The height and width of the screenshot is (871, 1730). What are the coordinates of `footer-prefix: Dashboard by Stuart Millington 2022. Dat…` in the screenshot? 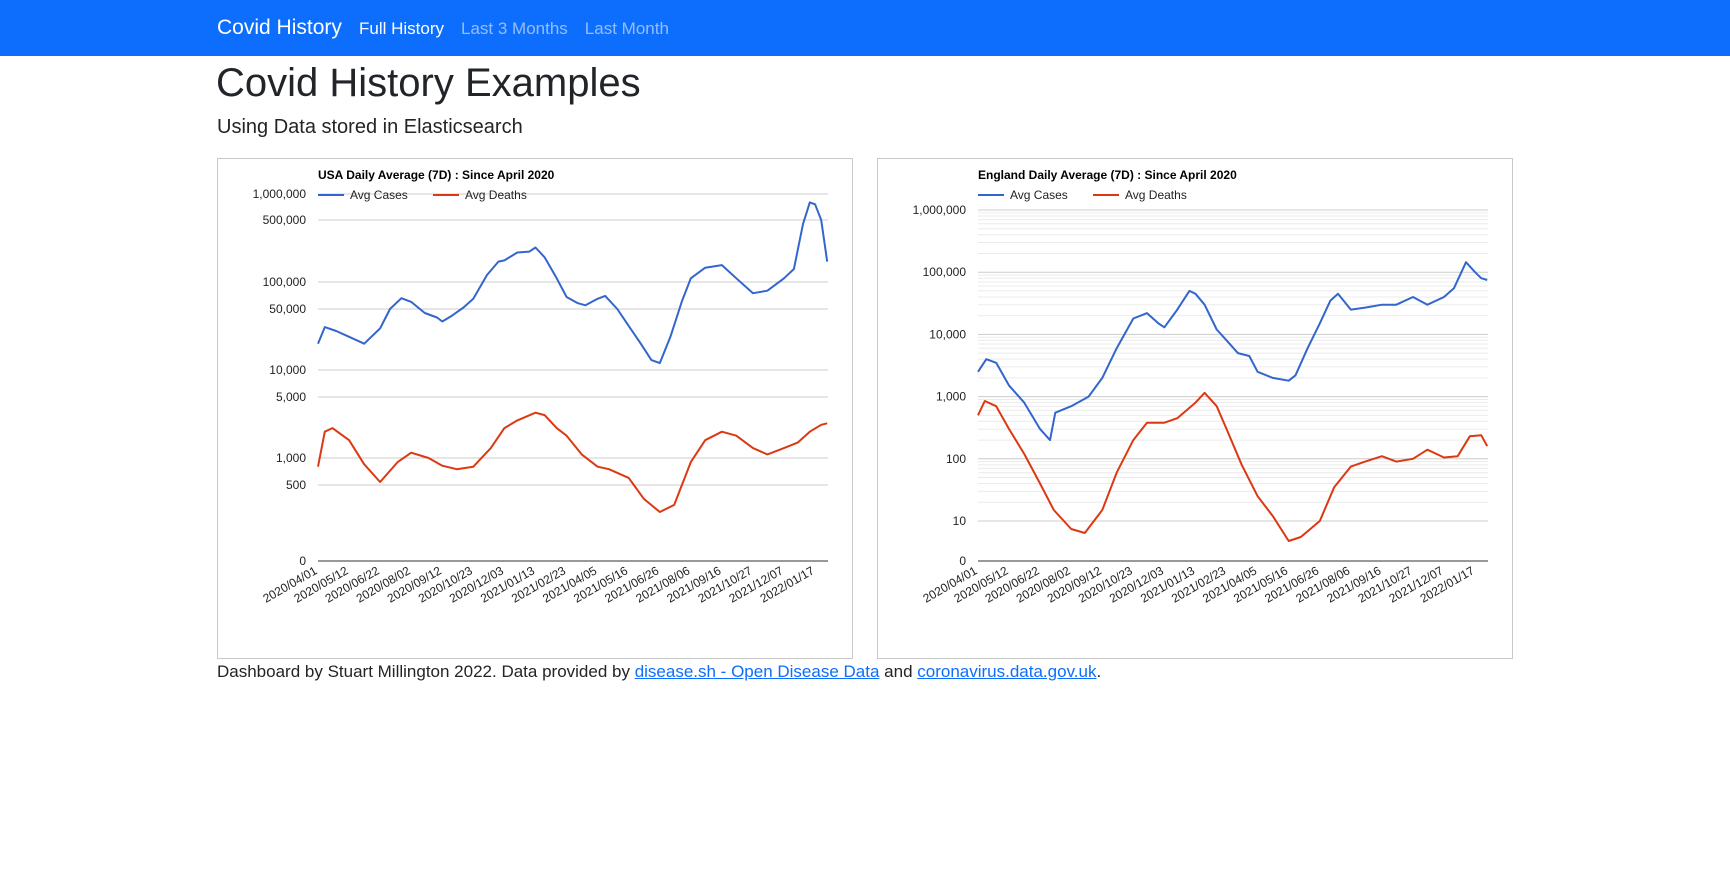 It's located at (426, 671).